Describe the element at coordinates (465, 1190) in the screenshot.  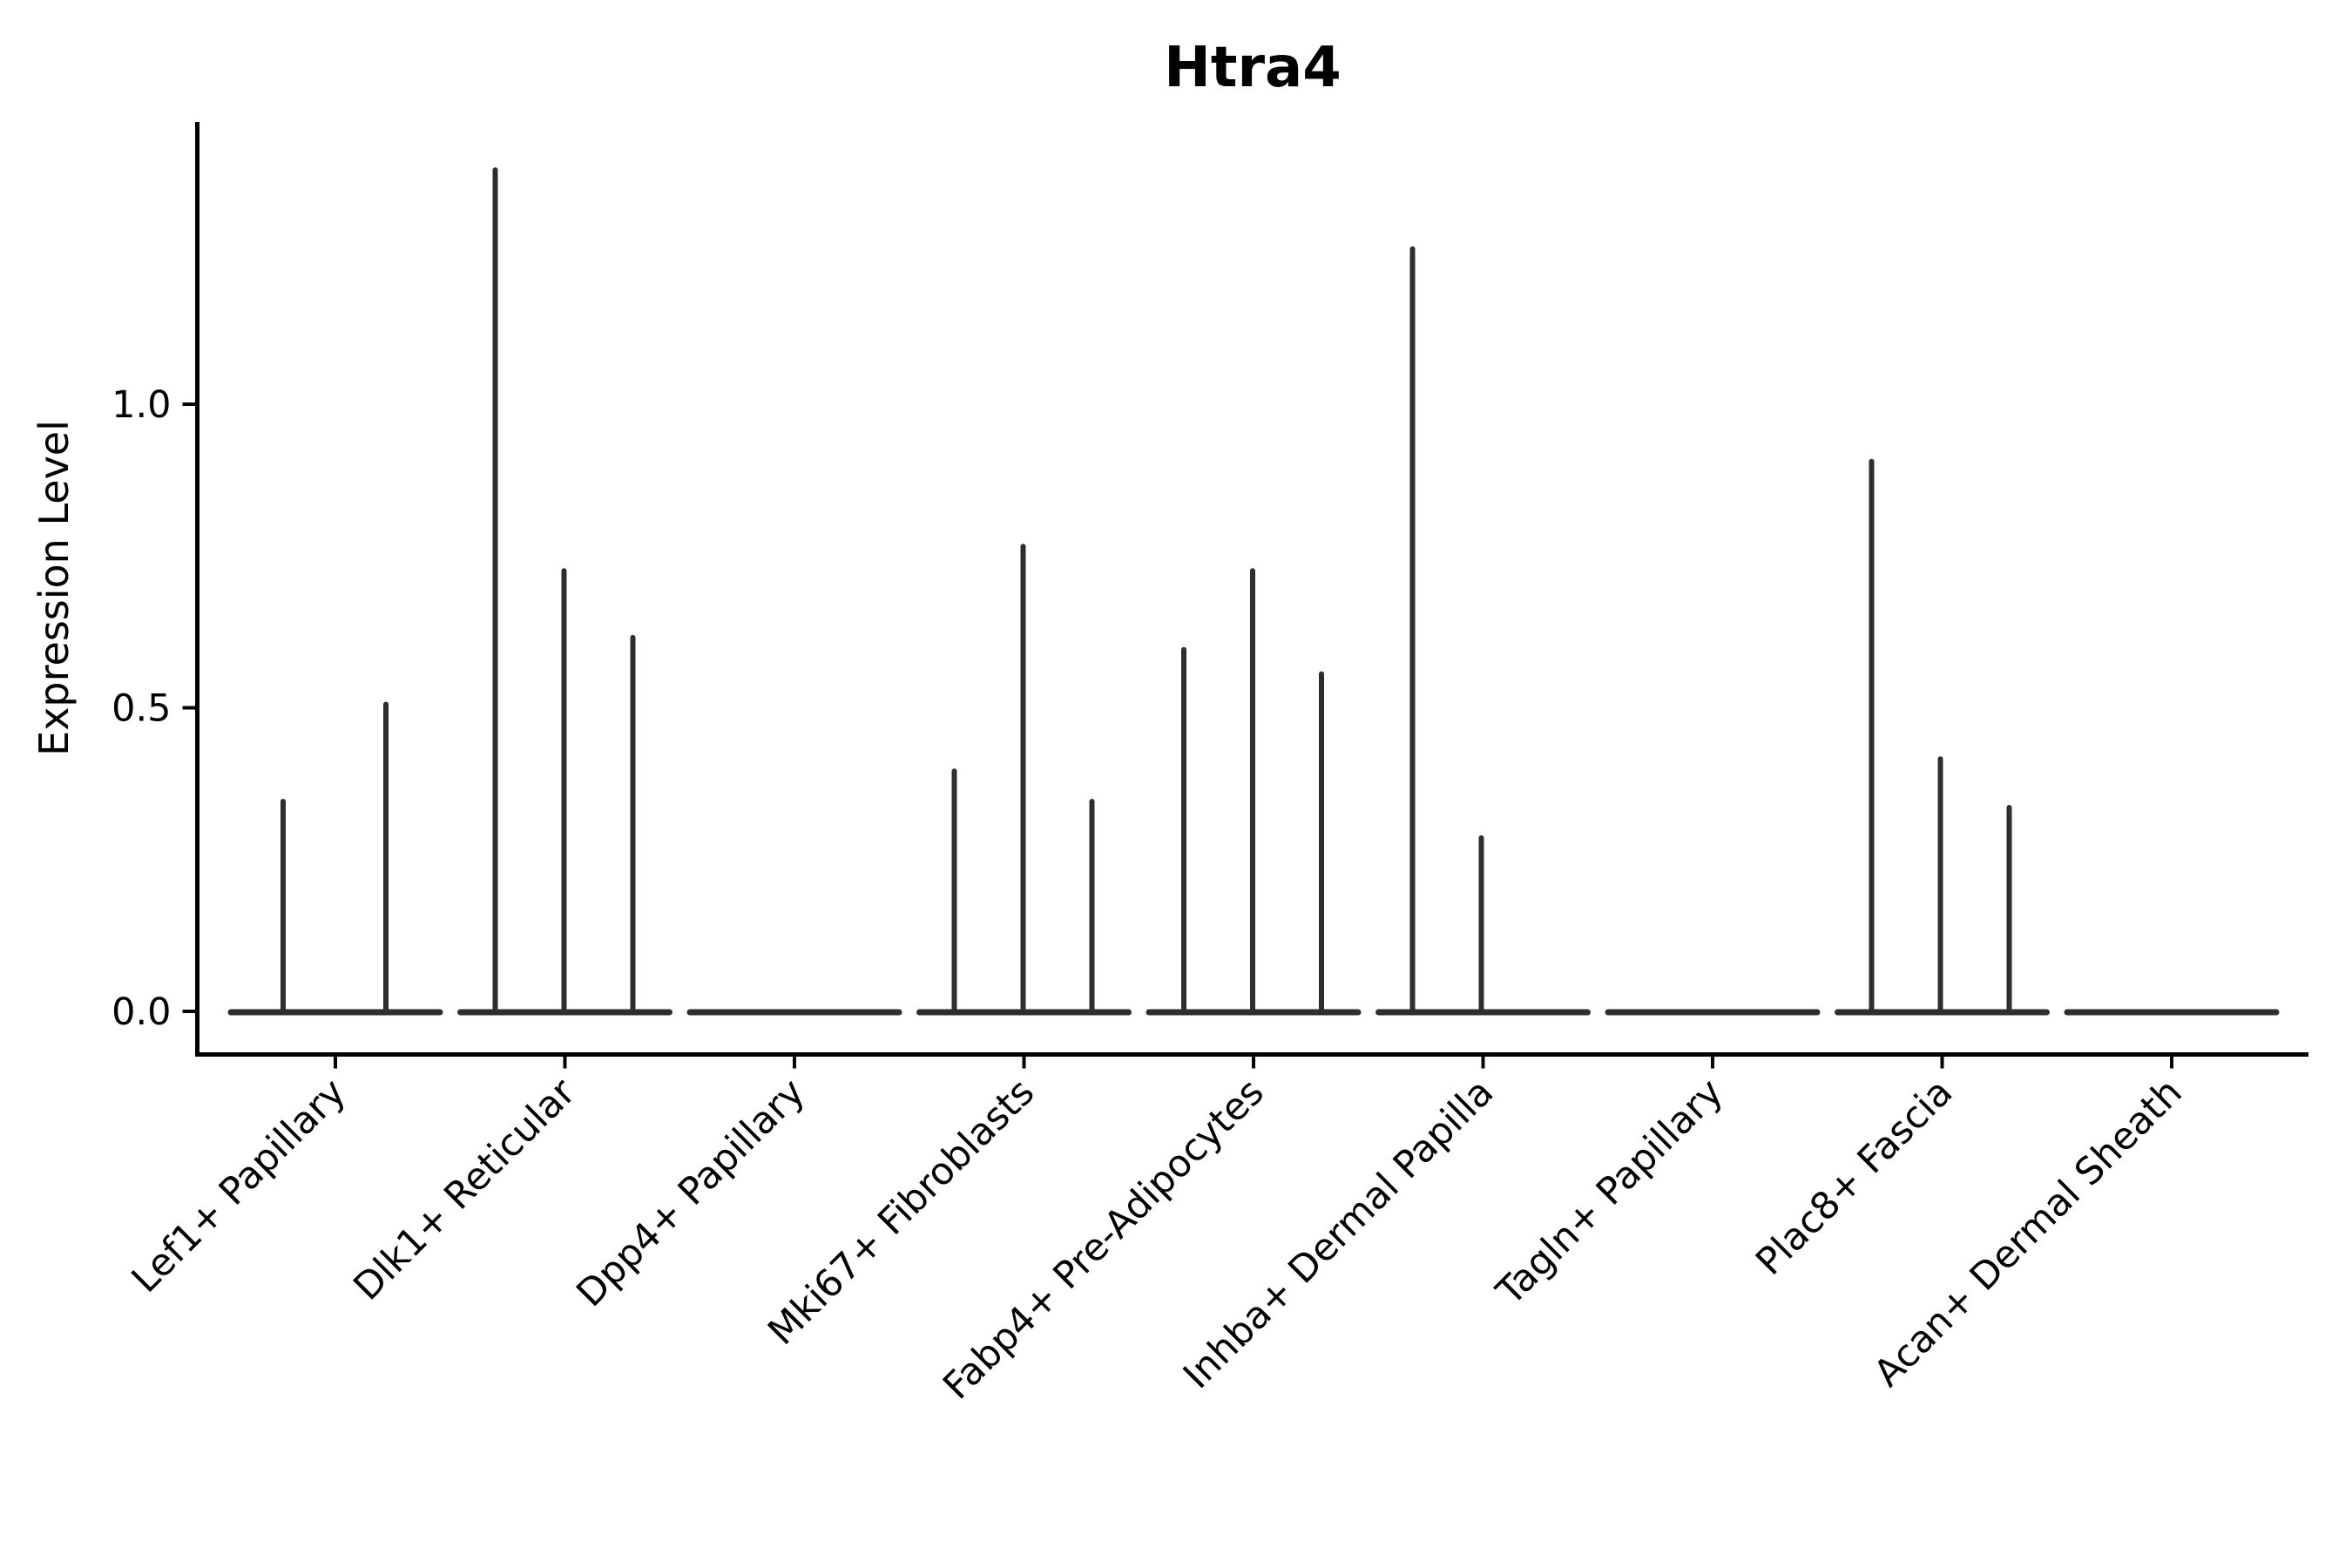
I see `category-tick-label: Dlk1+ Reticular` at that location.